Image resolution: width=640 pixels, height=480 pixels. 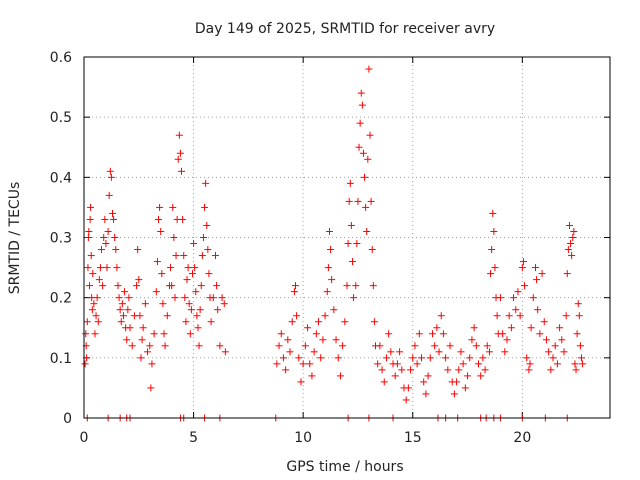 What do you see at coordinates (61, 299) in the screenshot?
I see `y-tick-label: 0.2` at bounding box center [61, 299].